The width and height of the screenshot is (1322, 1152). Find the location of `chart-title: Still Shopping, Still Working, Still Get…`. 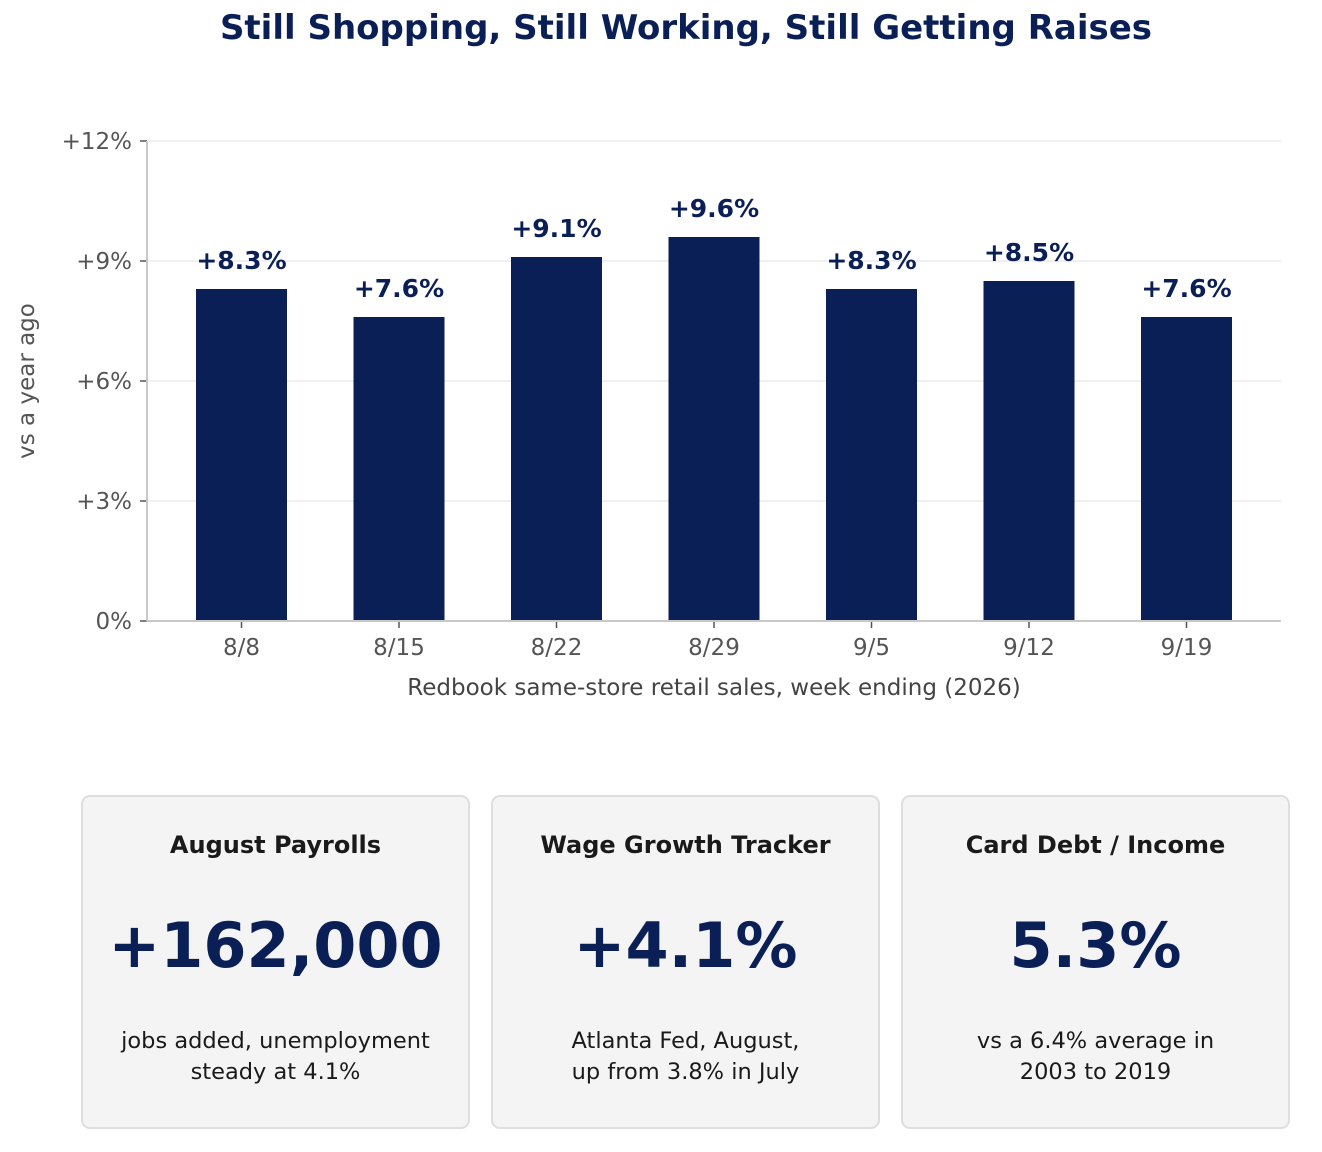

chart-title: Still Shopping, Still Working, Still Get… is located at coordinates (686, 28).